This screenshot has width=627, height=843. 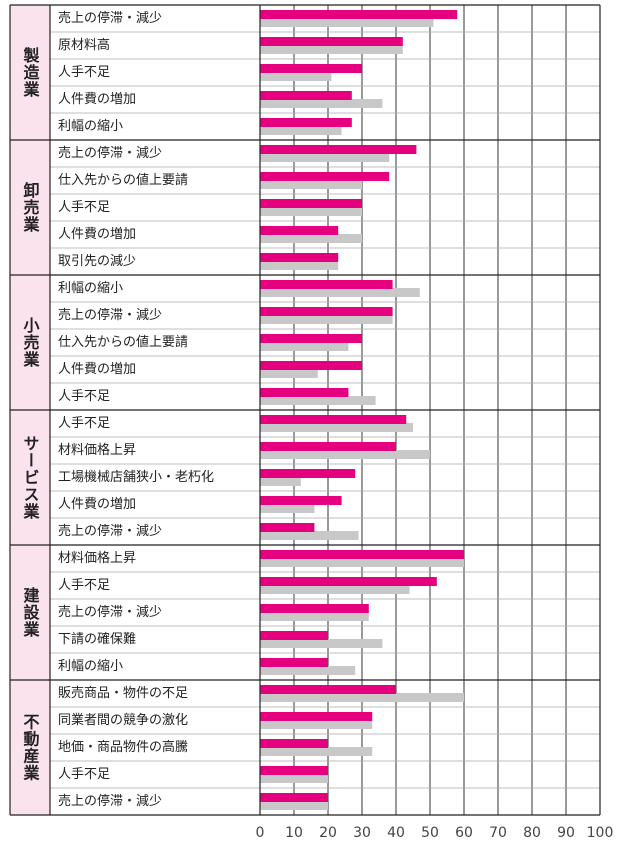 What do you see at coordinates (566, 833) in the screenshot?
I see `x-tick-label: 90` at bounding box center [566, 833].